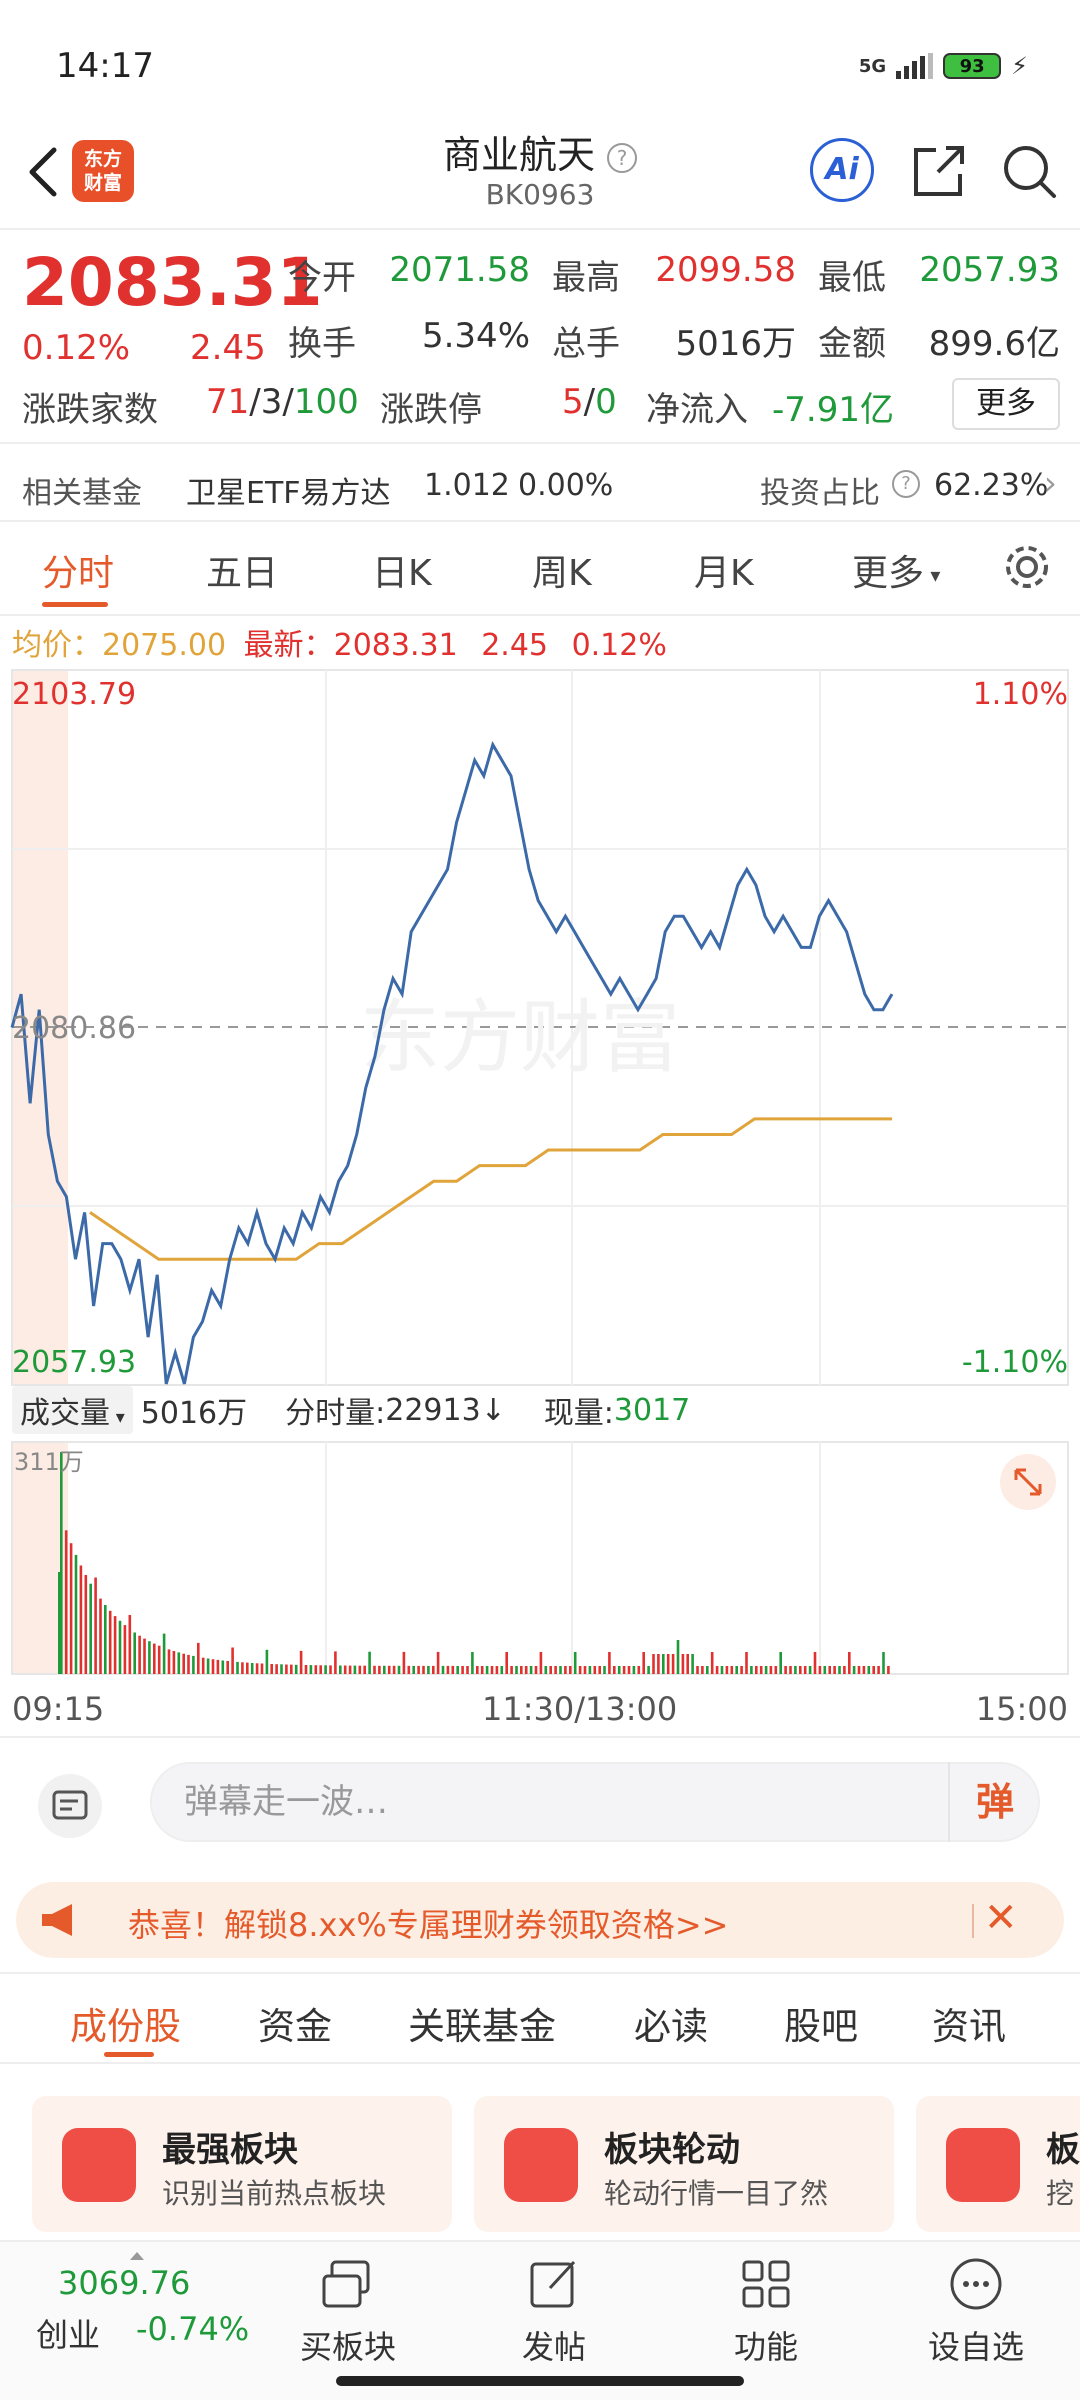 This screenshot has height=2400, width=1080. What do you see at coordinates (242, 573) in the screenshot?
I see `tab-five-day: 五日` at bounding box center [242, 573].